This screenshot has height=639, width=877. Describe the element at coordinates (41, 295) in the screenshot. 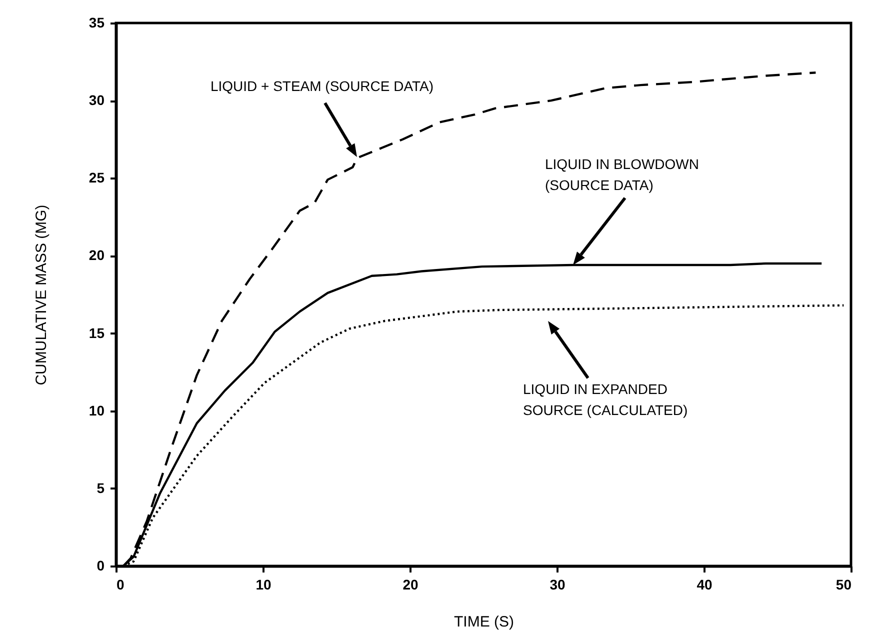

I see `y-axis-title: CUMULATIVE MASS (MG)` at that location.